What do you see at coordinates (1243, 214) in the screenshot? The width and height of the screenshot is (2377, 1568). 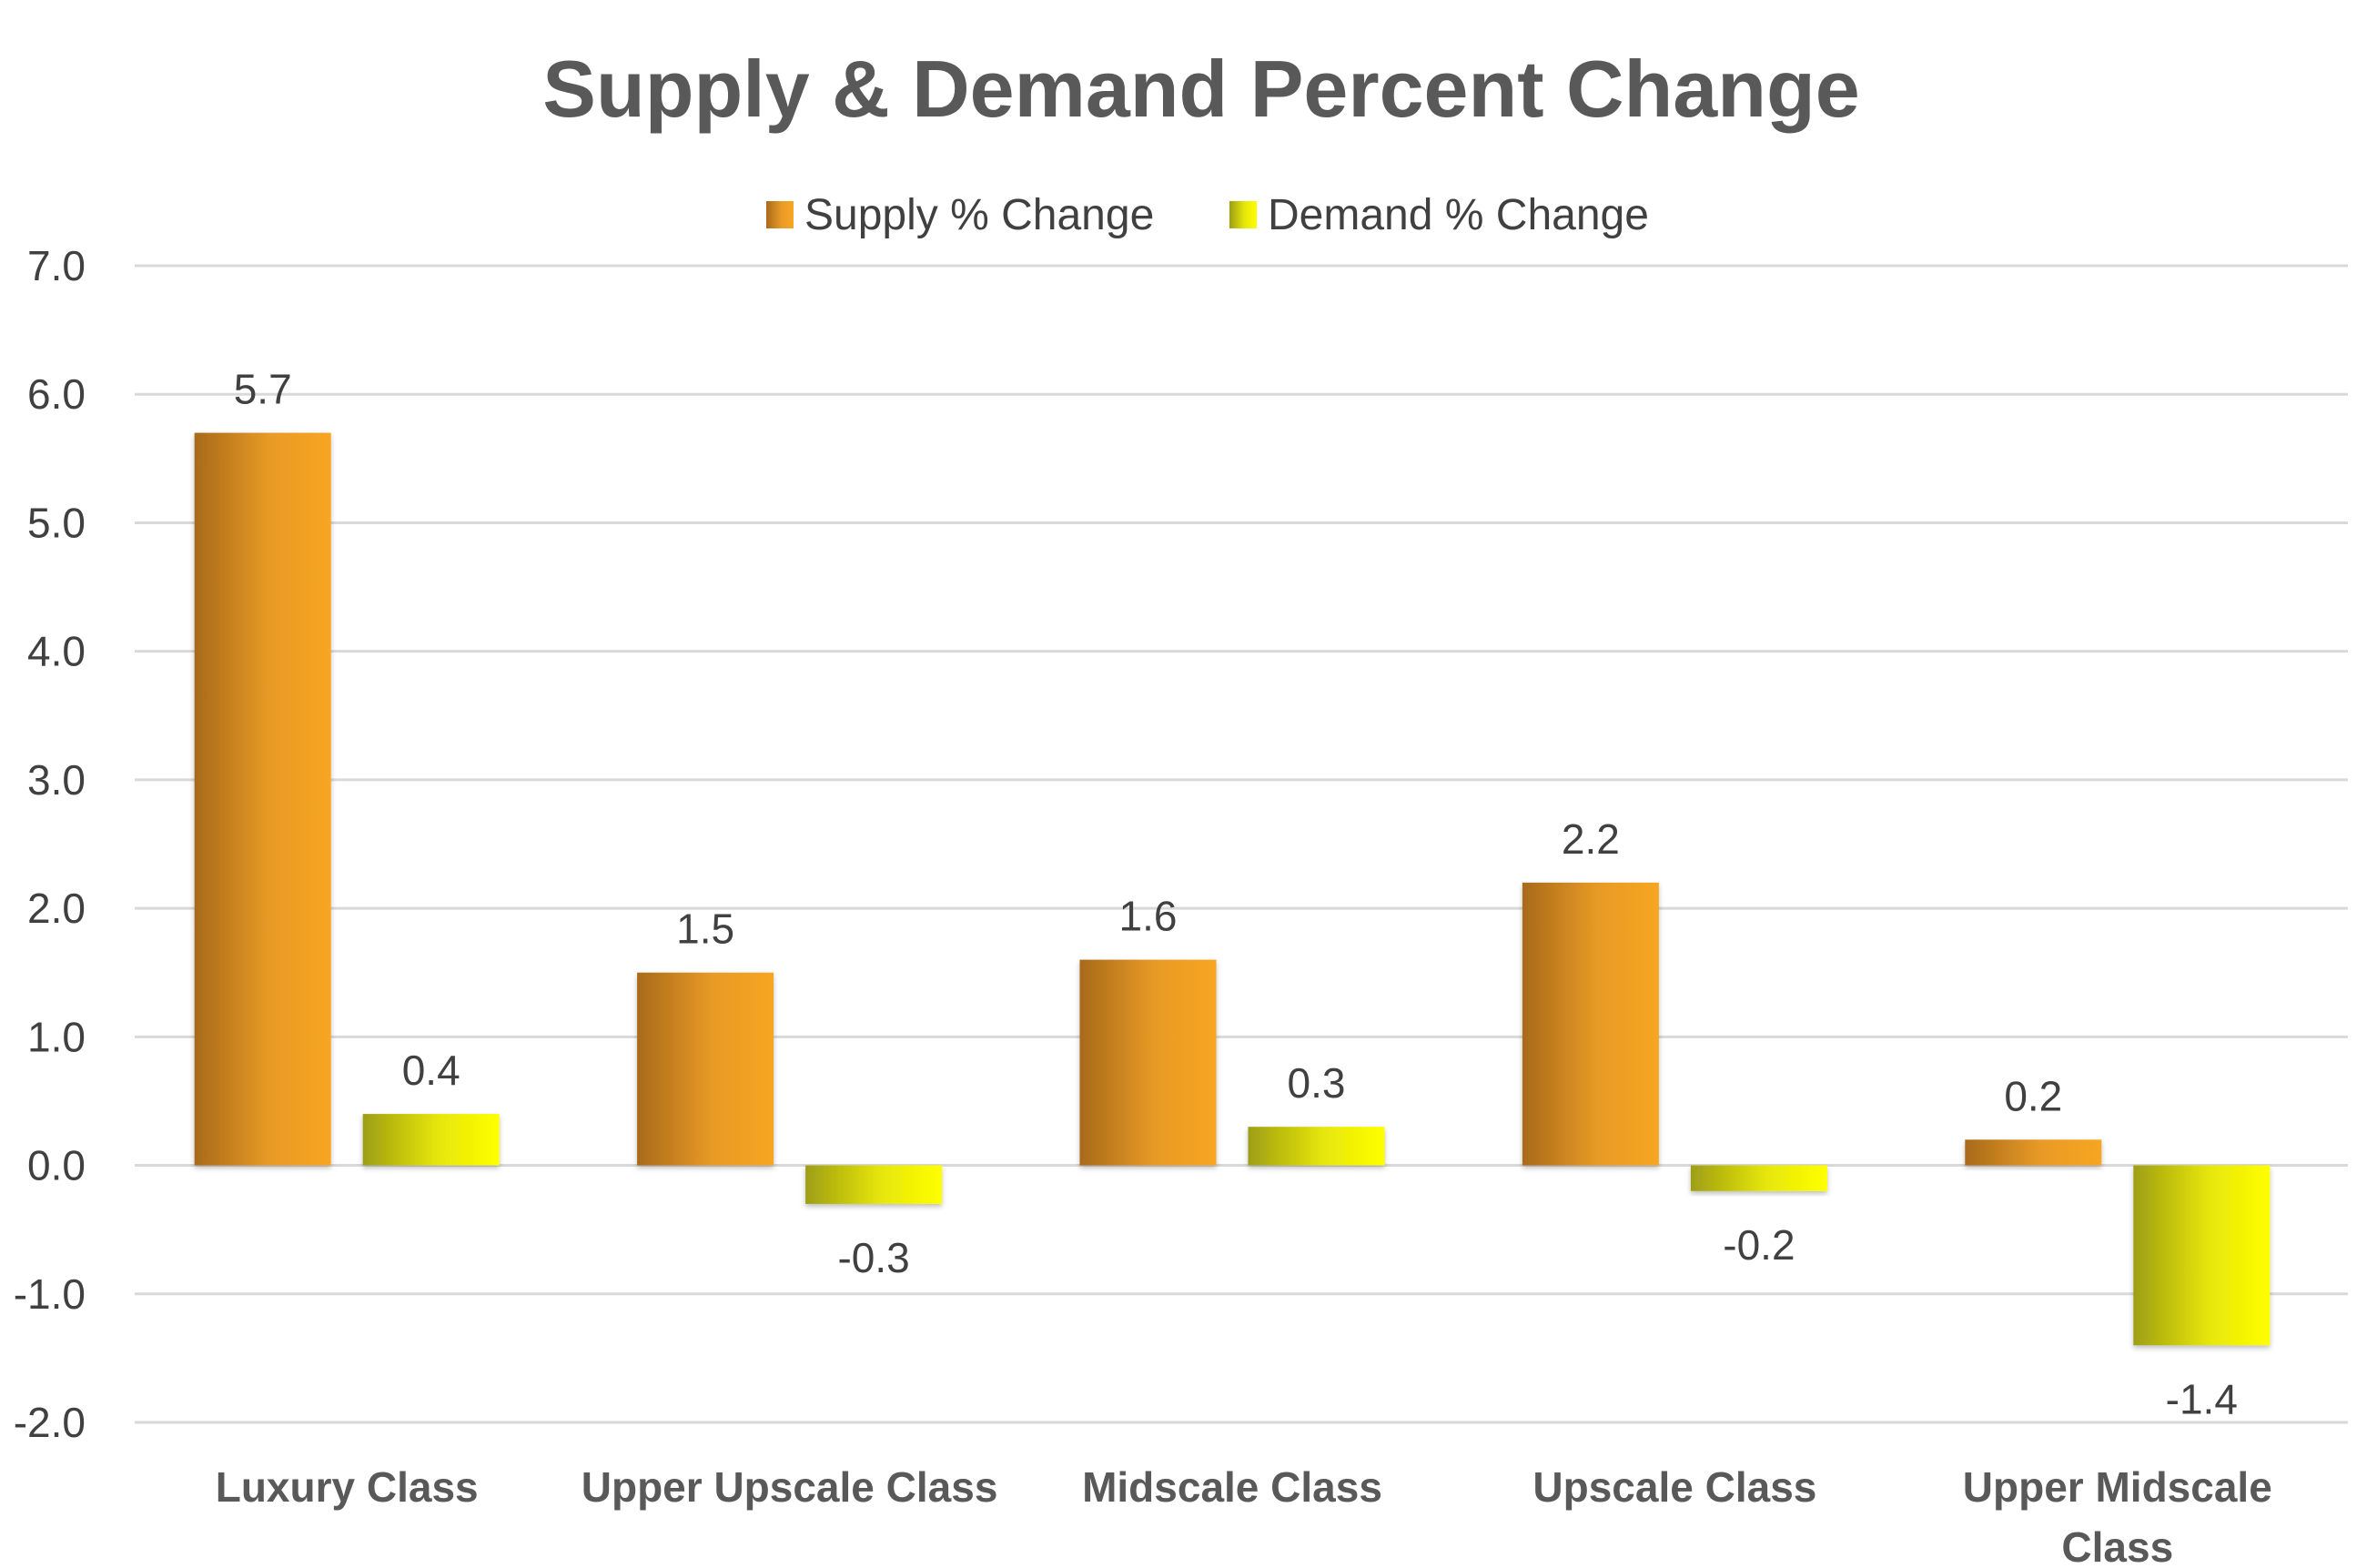 I see `legend-swatch-demand` at bounding box center [1243, 214].